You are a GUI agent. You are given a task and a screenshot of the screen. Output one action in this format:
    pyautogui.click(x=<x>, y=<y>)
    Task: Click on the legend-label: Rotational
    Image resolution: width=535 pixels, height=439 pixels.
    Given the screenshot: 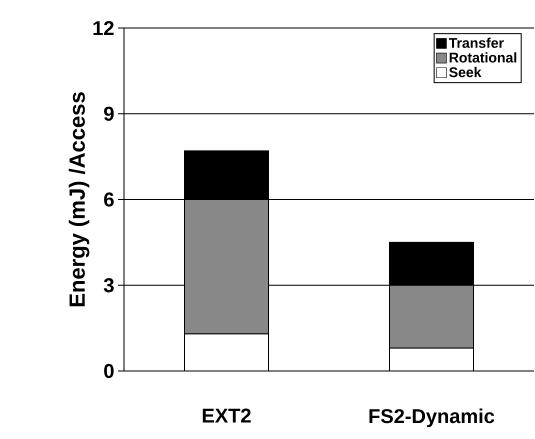 What is the action you would take?
    pyautogui.click(x=483, y=57)
    